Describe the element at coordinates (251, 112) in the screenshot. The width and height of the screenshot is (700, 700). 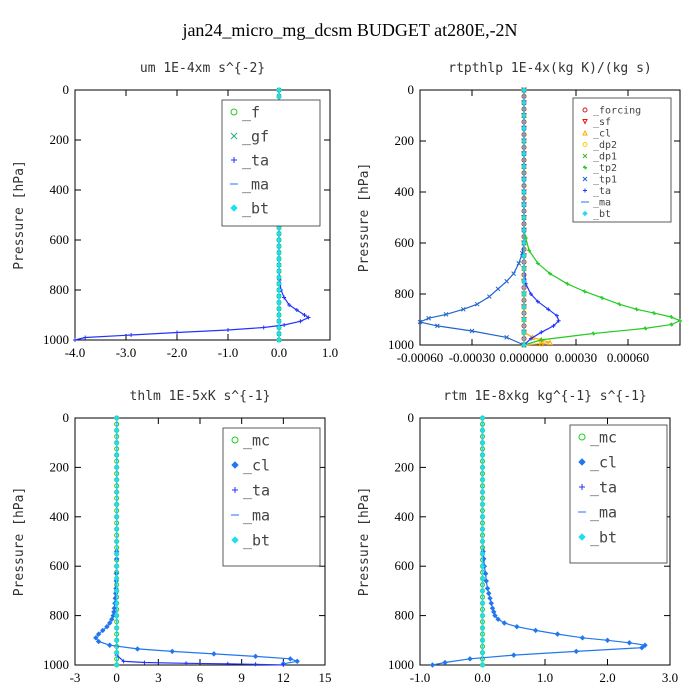
I see `legend-label: _f` at that location.